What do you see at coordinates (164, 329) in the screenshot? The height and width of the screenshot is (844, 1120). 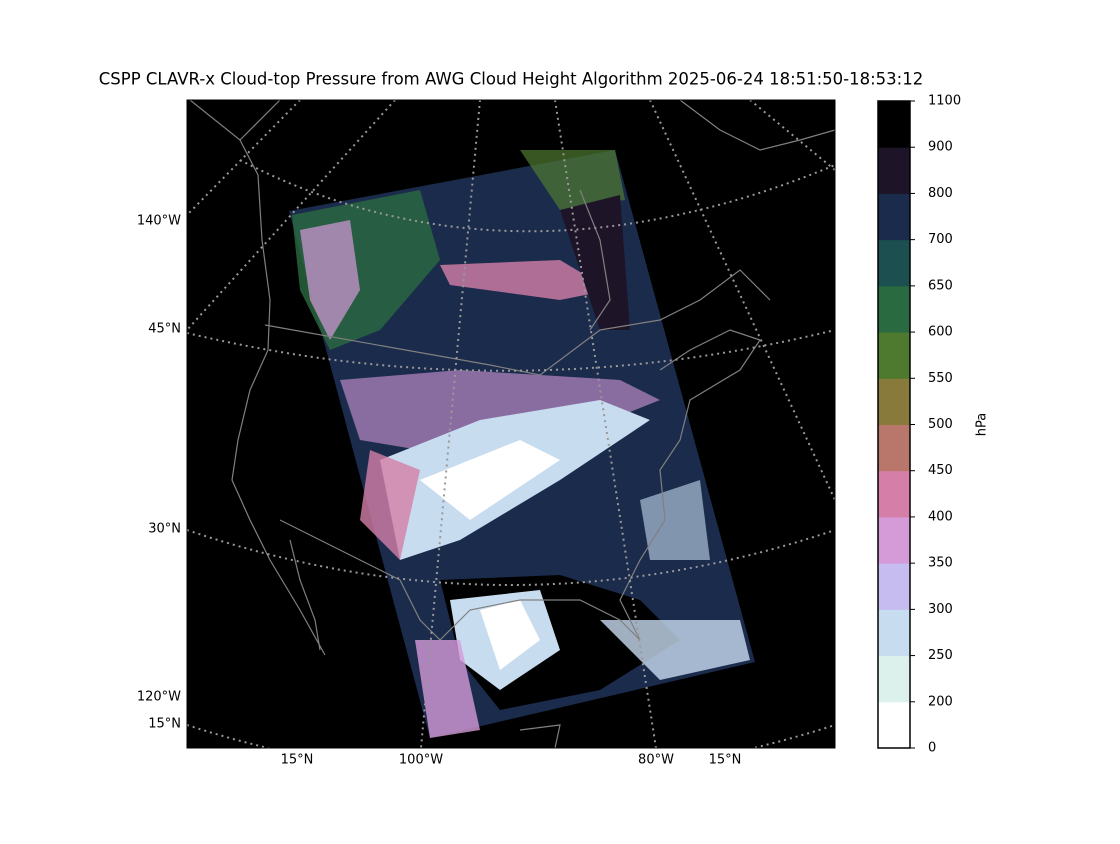 I see `map-label: 45°N` at bounding box center [164, 329].